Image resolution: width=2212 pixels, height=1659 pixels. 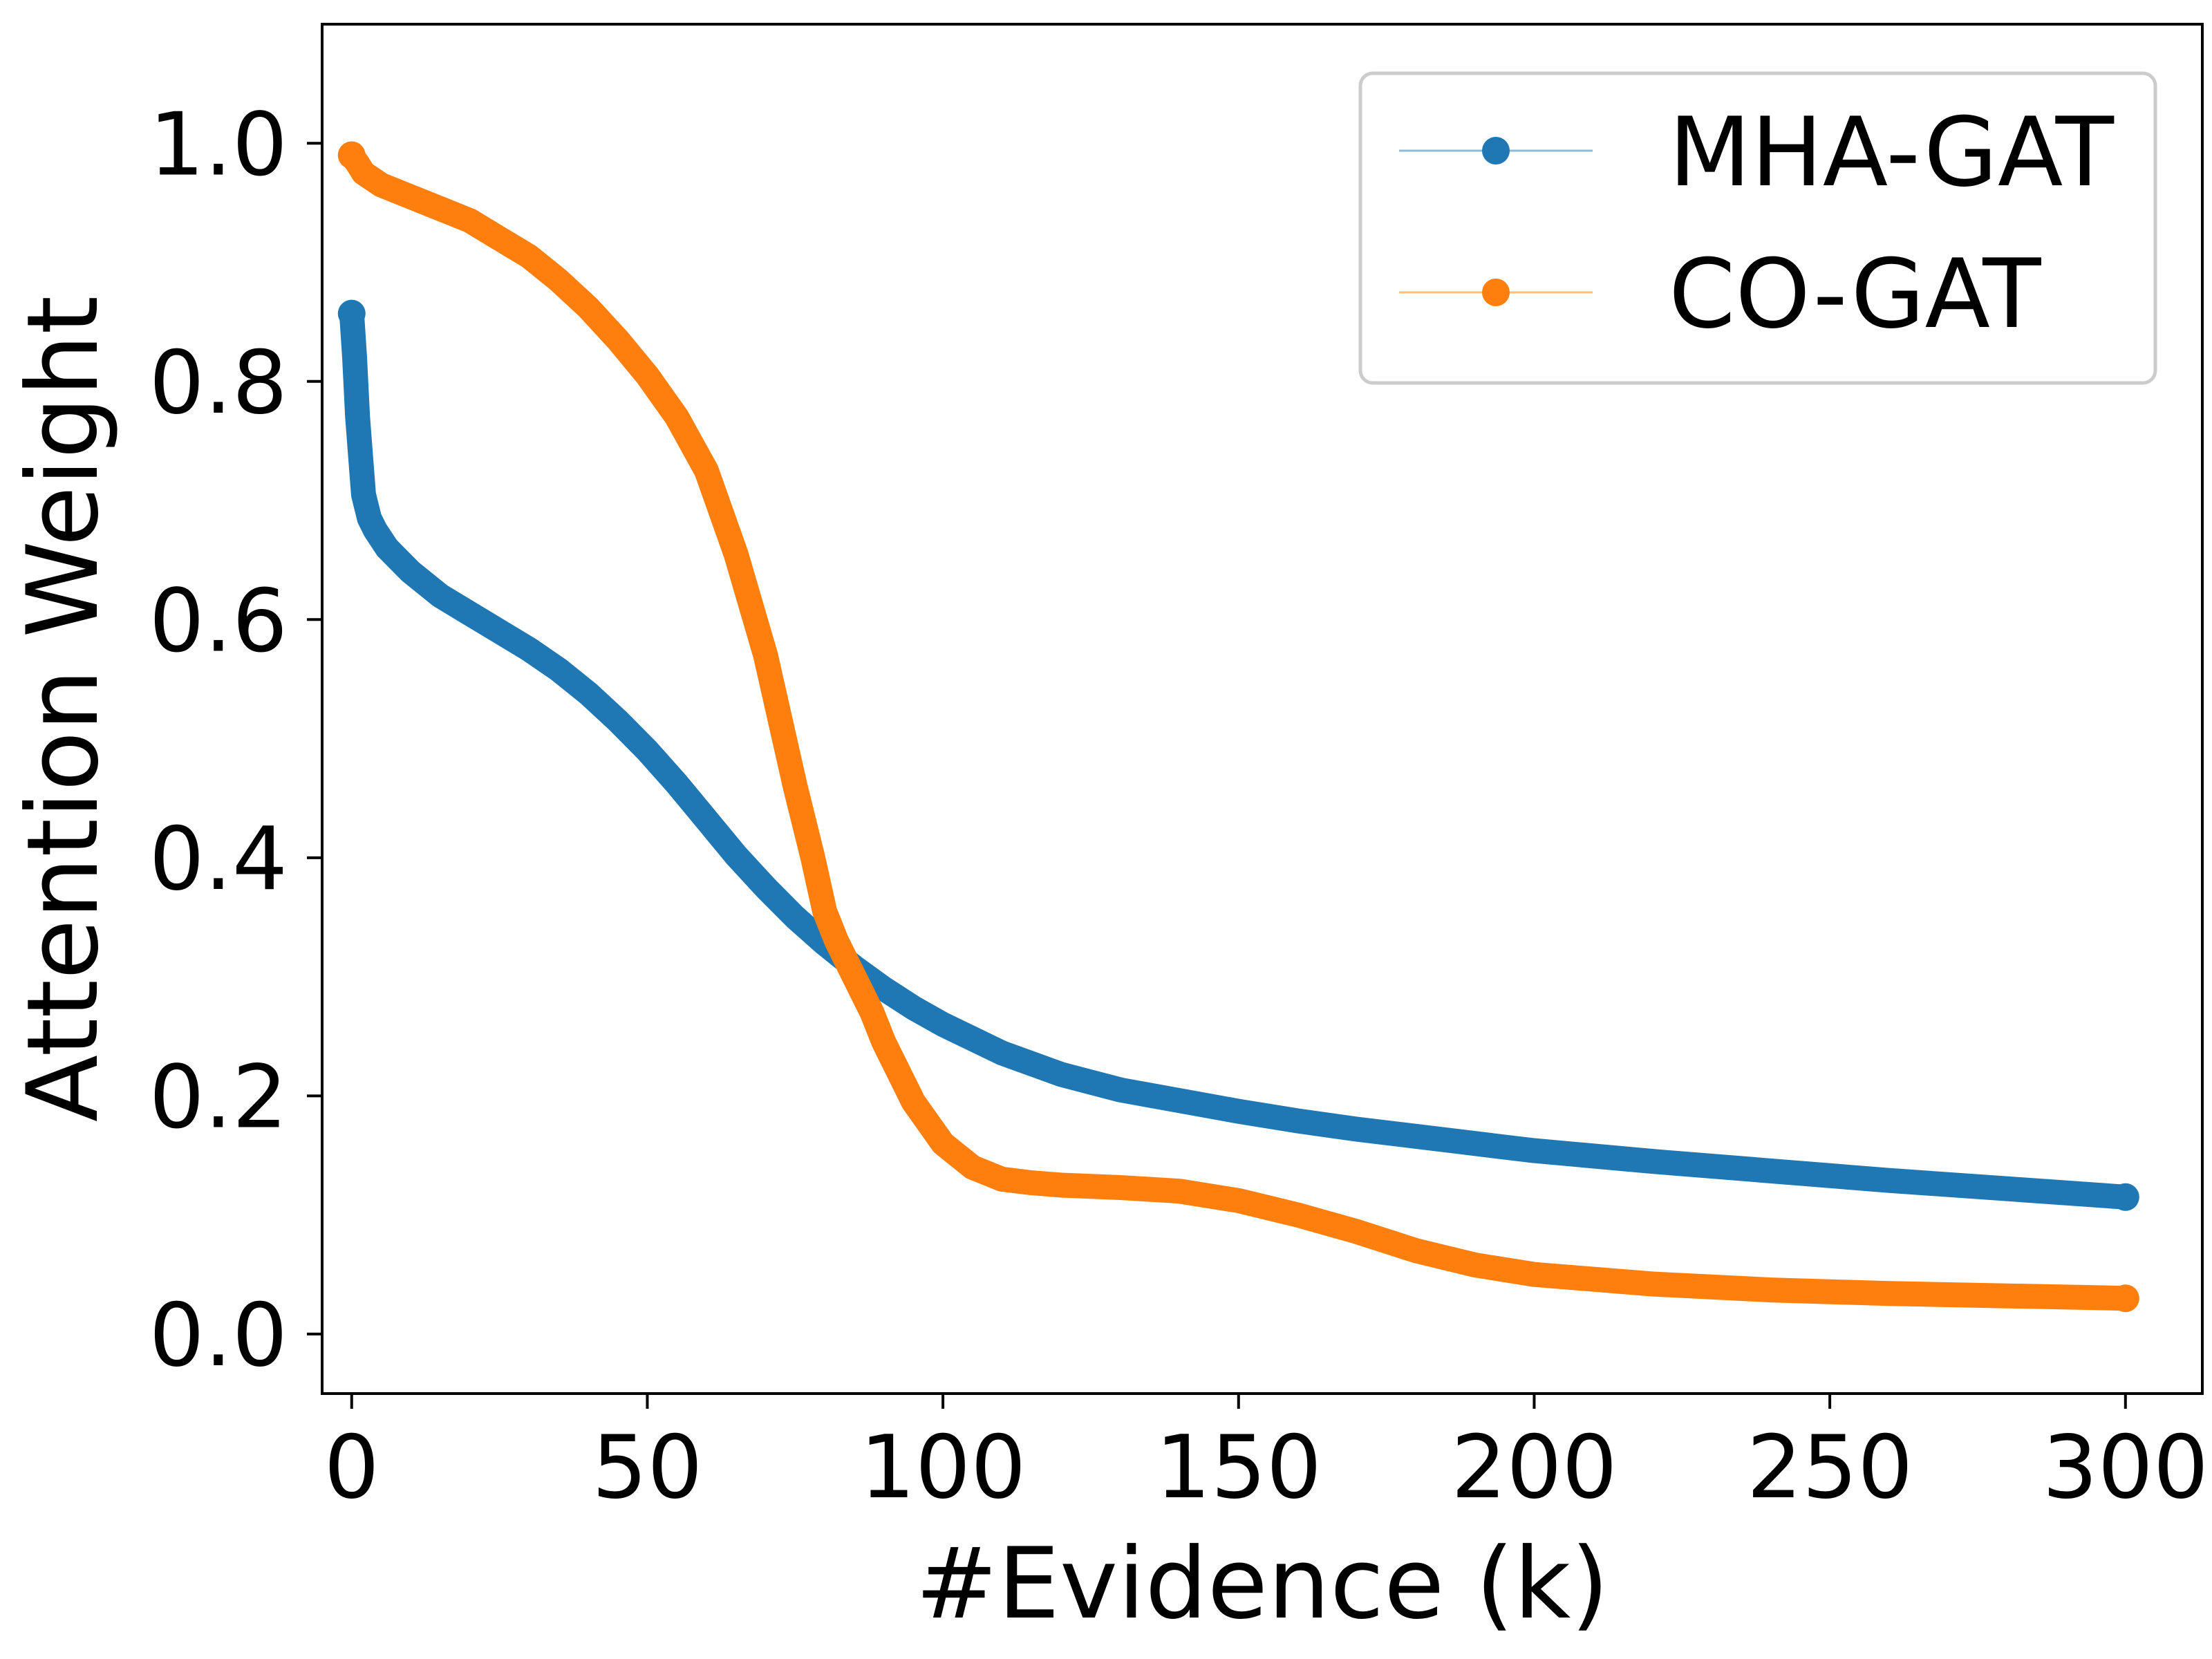 I want to click on legend-entry: CO-GAT, so click(x=1720, y=294).